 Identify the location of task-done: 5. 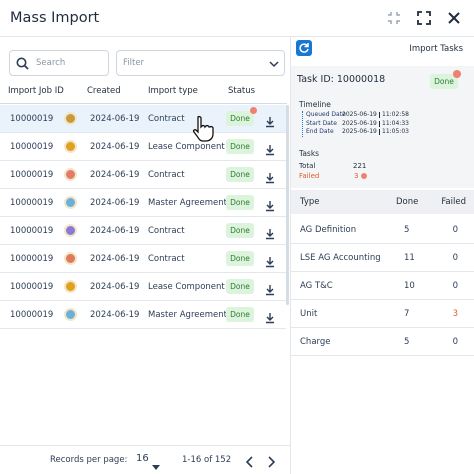
(407, 230).